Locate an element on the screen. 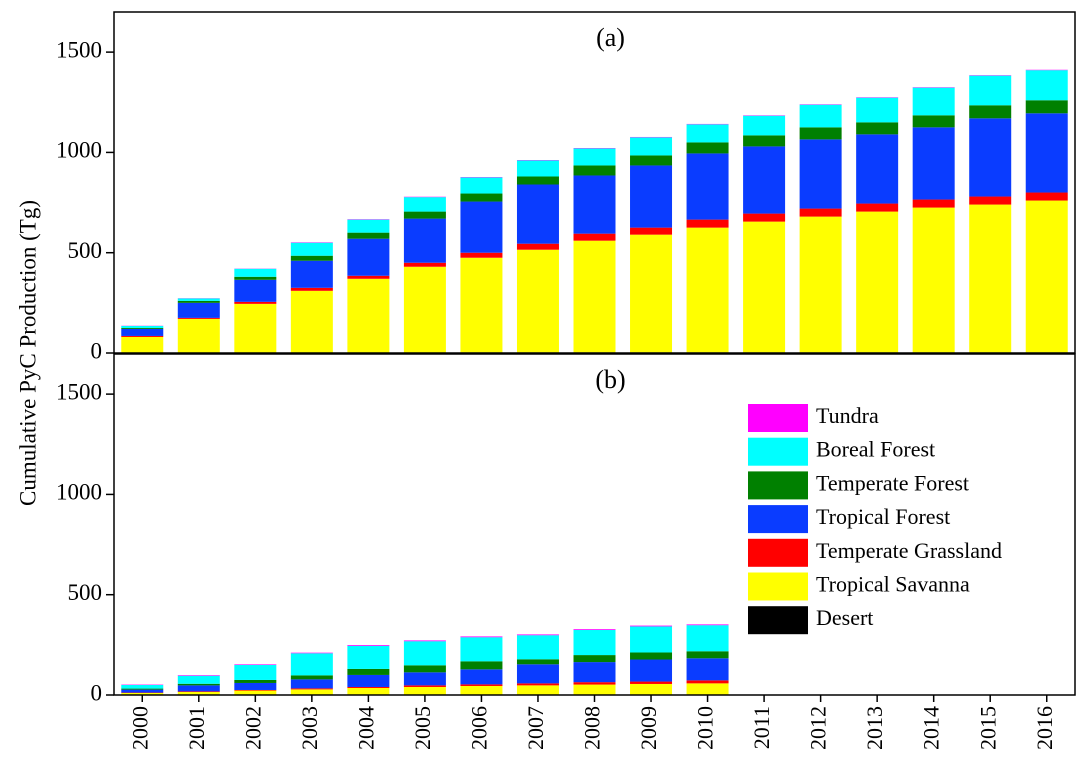 The height and width of the screenshot is (763, 1079). legend-label: Desert is located at coordinates (844, 617).